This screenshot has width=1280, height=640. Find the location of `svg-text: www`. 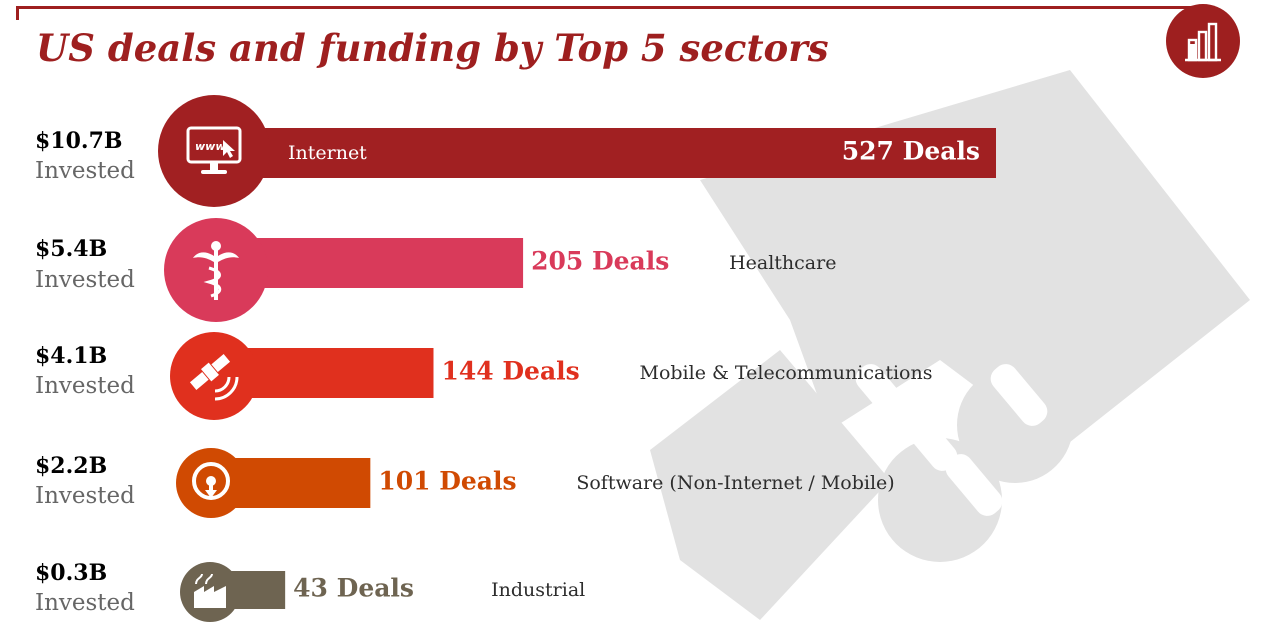

svg-text: www is located at coordinates (210, 146).